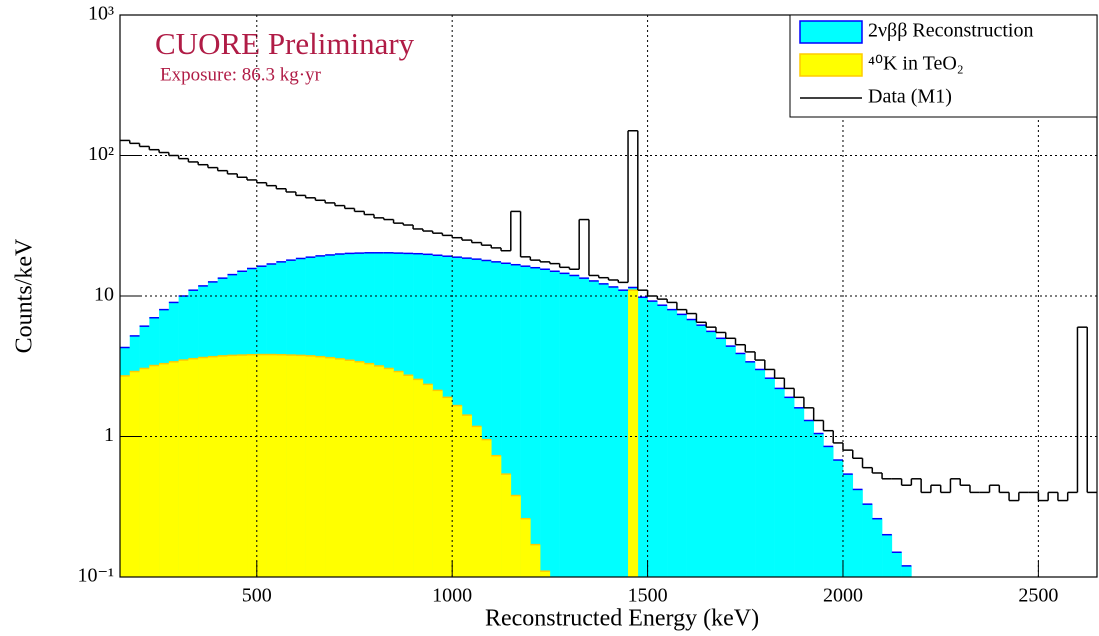 The height and width of the screenshot is (636, 1099). I want to click on y-tick-label: 10, so click(104, 295).